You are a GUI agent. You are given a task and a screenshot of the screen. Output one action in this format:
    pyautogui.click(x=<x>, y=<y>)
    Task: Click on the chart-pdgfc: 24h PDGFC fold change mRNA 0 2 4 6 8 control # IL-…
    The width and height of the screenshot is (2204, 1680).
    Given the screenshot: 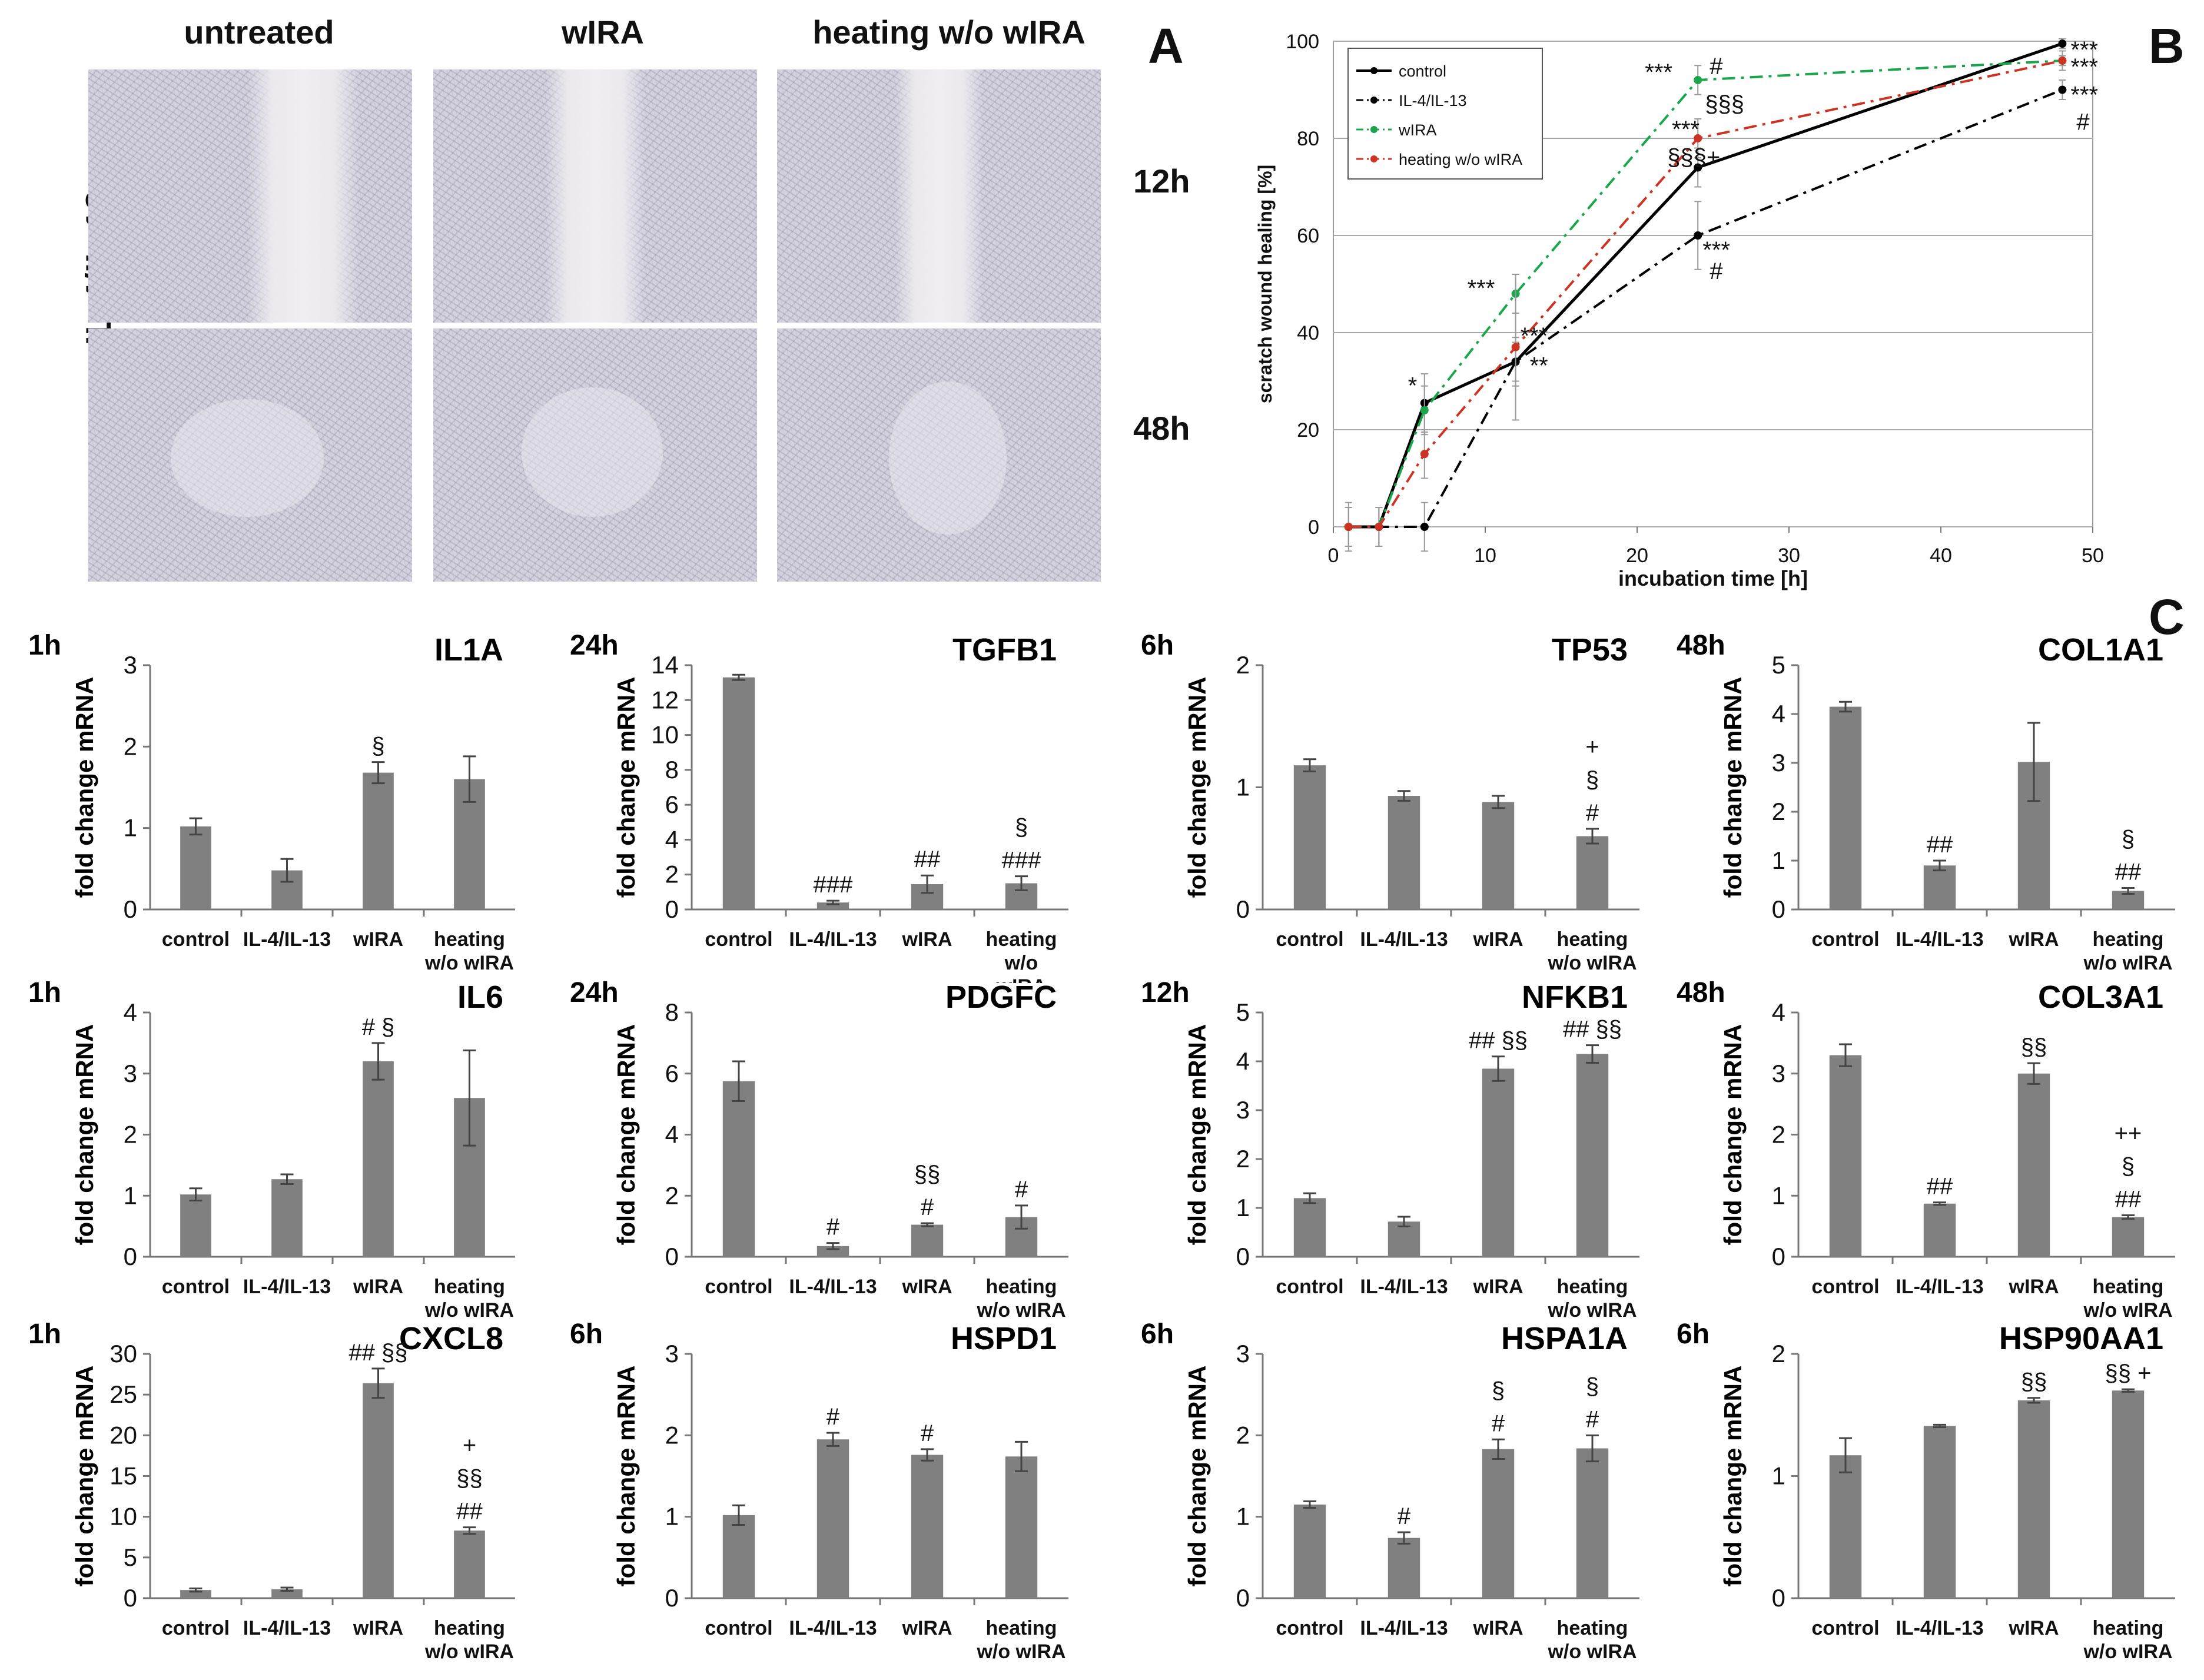 What is the action you would take?
    pyautogui.click(x=819, y=1149)
    